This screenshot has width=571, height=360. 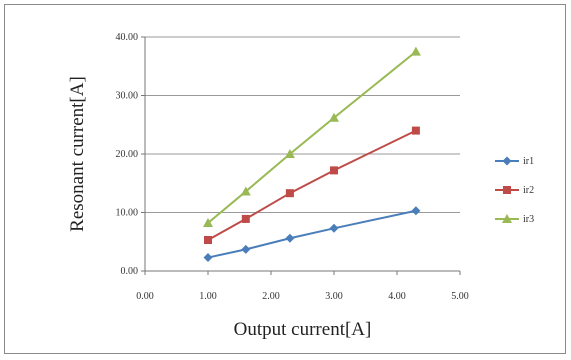 What do you see at coordinates (127, 213) in the screenshot?
I see `y-tick-label: 10.00` at bounding box center [127, 213].